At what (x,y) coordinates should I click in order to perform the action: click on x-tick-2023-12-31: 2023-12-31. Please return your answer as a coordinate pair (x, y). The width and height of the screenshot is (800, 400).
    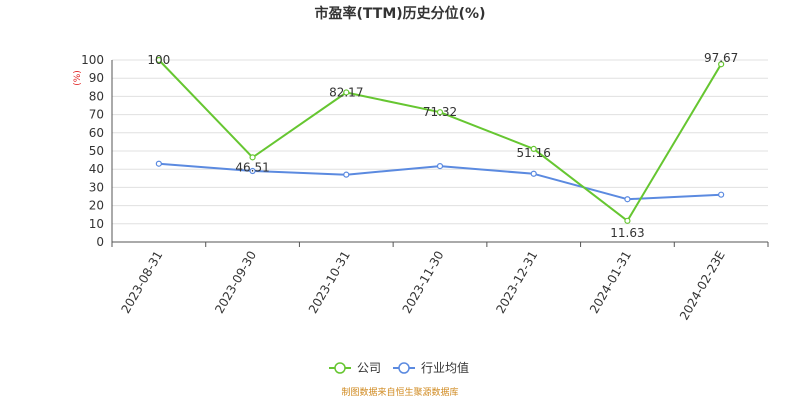
    Looking at the image, I should click on (516, 282).